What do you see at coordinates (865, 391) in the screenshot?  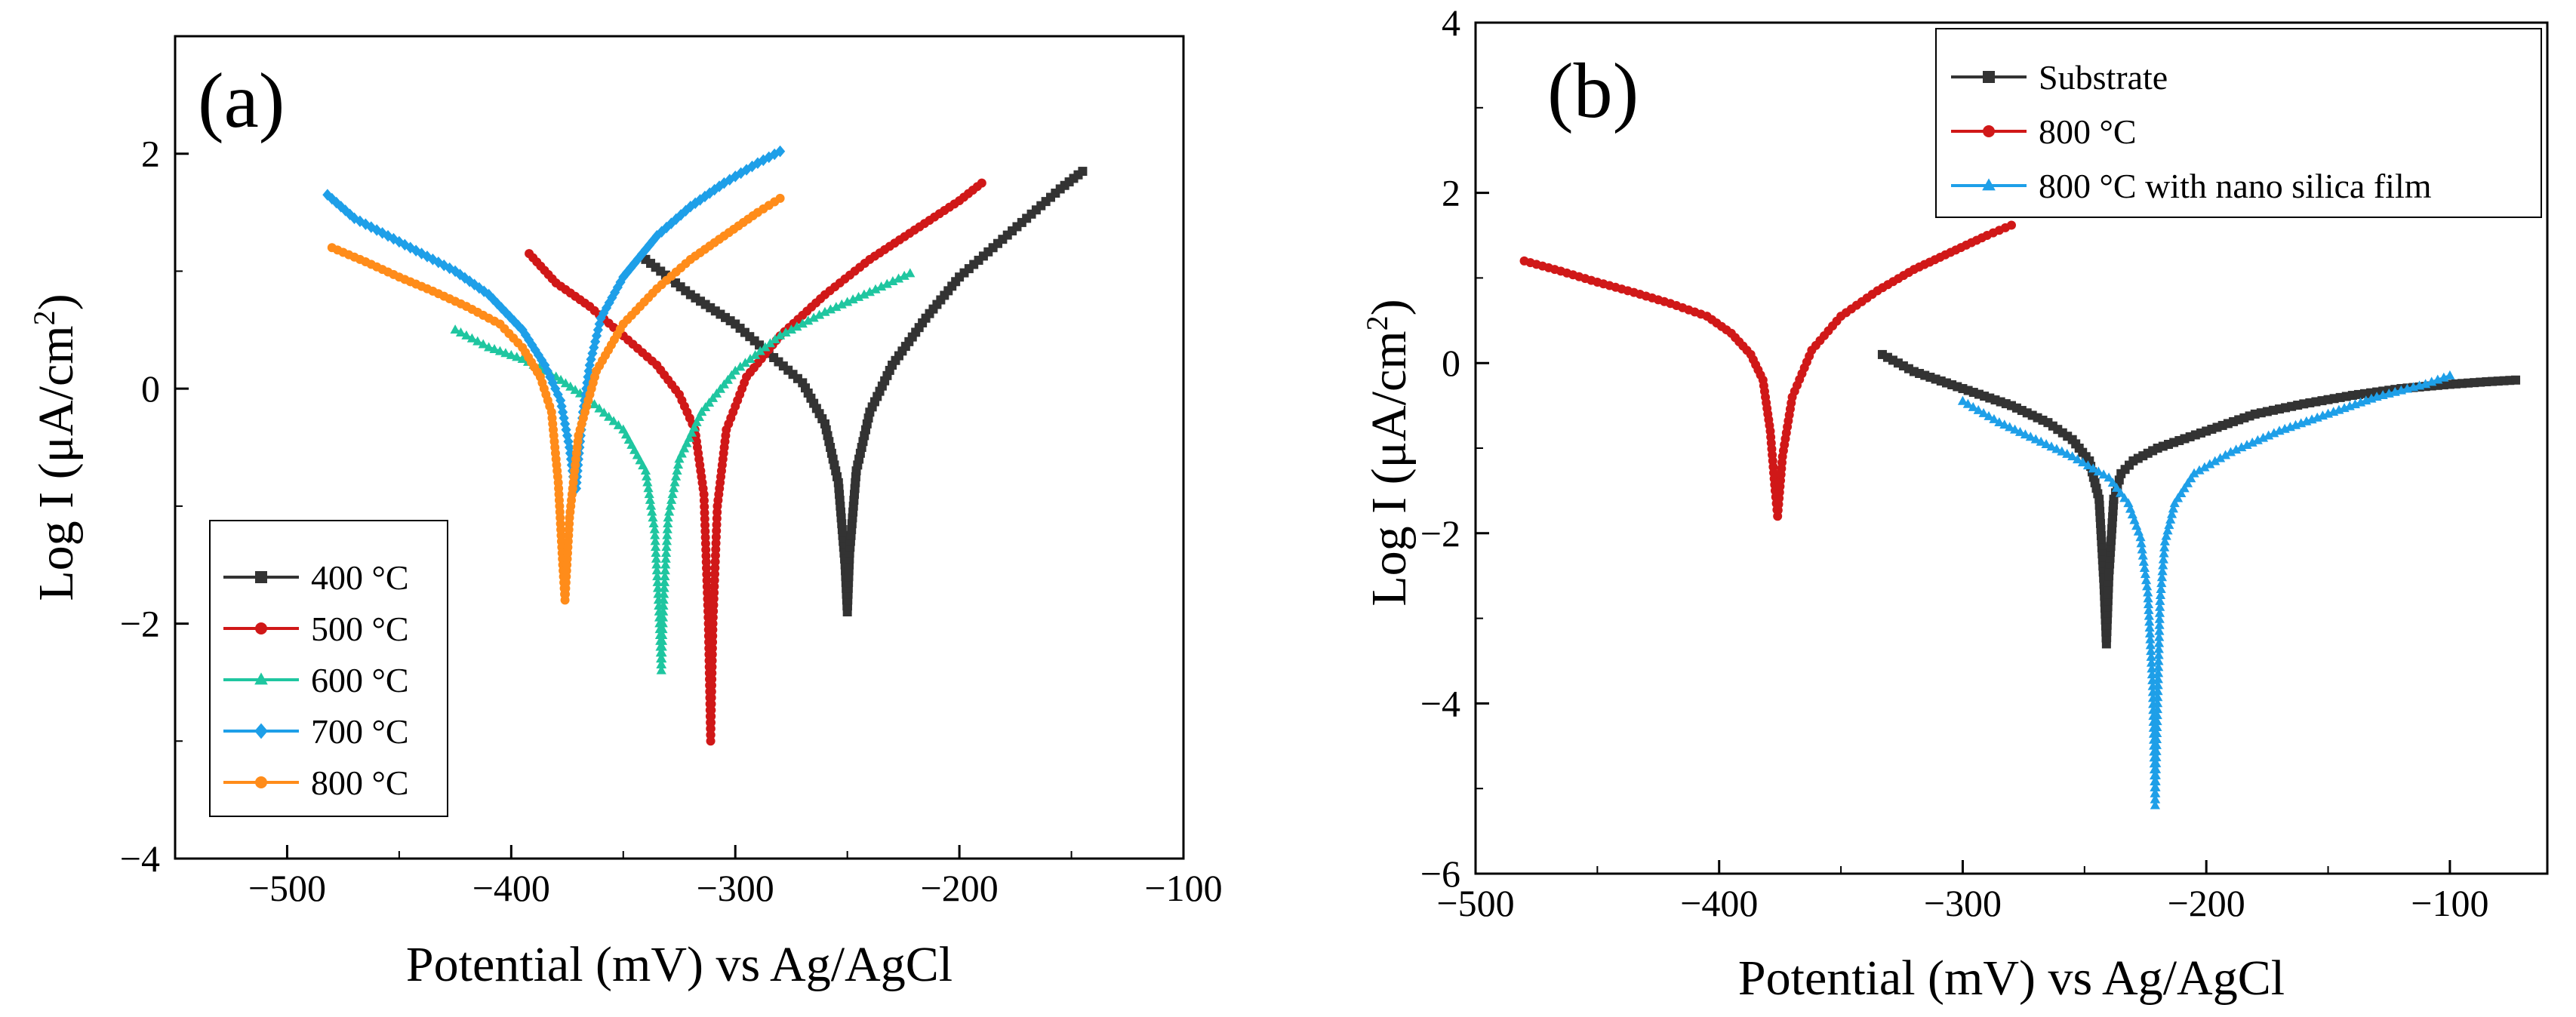 I see `panel-a-series-line-400-c` at bounding box center [865, 391].